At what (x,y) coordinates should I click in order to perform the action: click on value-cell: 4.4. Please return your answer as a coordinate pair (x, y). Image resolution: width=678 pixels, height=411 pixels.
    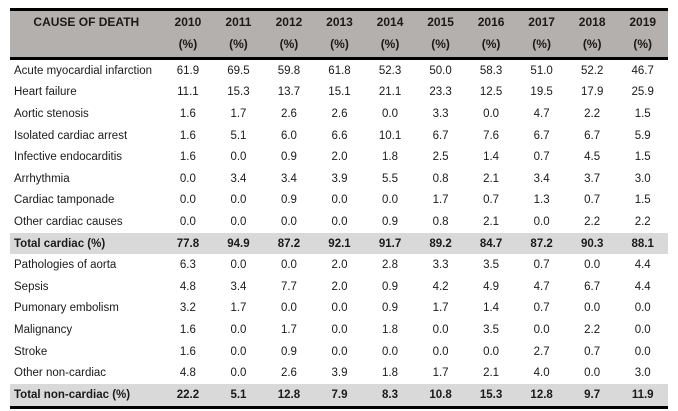
    Looking at the image, I should click on (642, 286).